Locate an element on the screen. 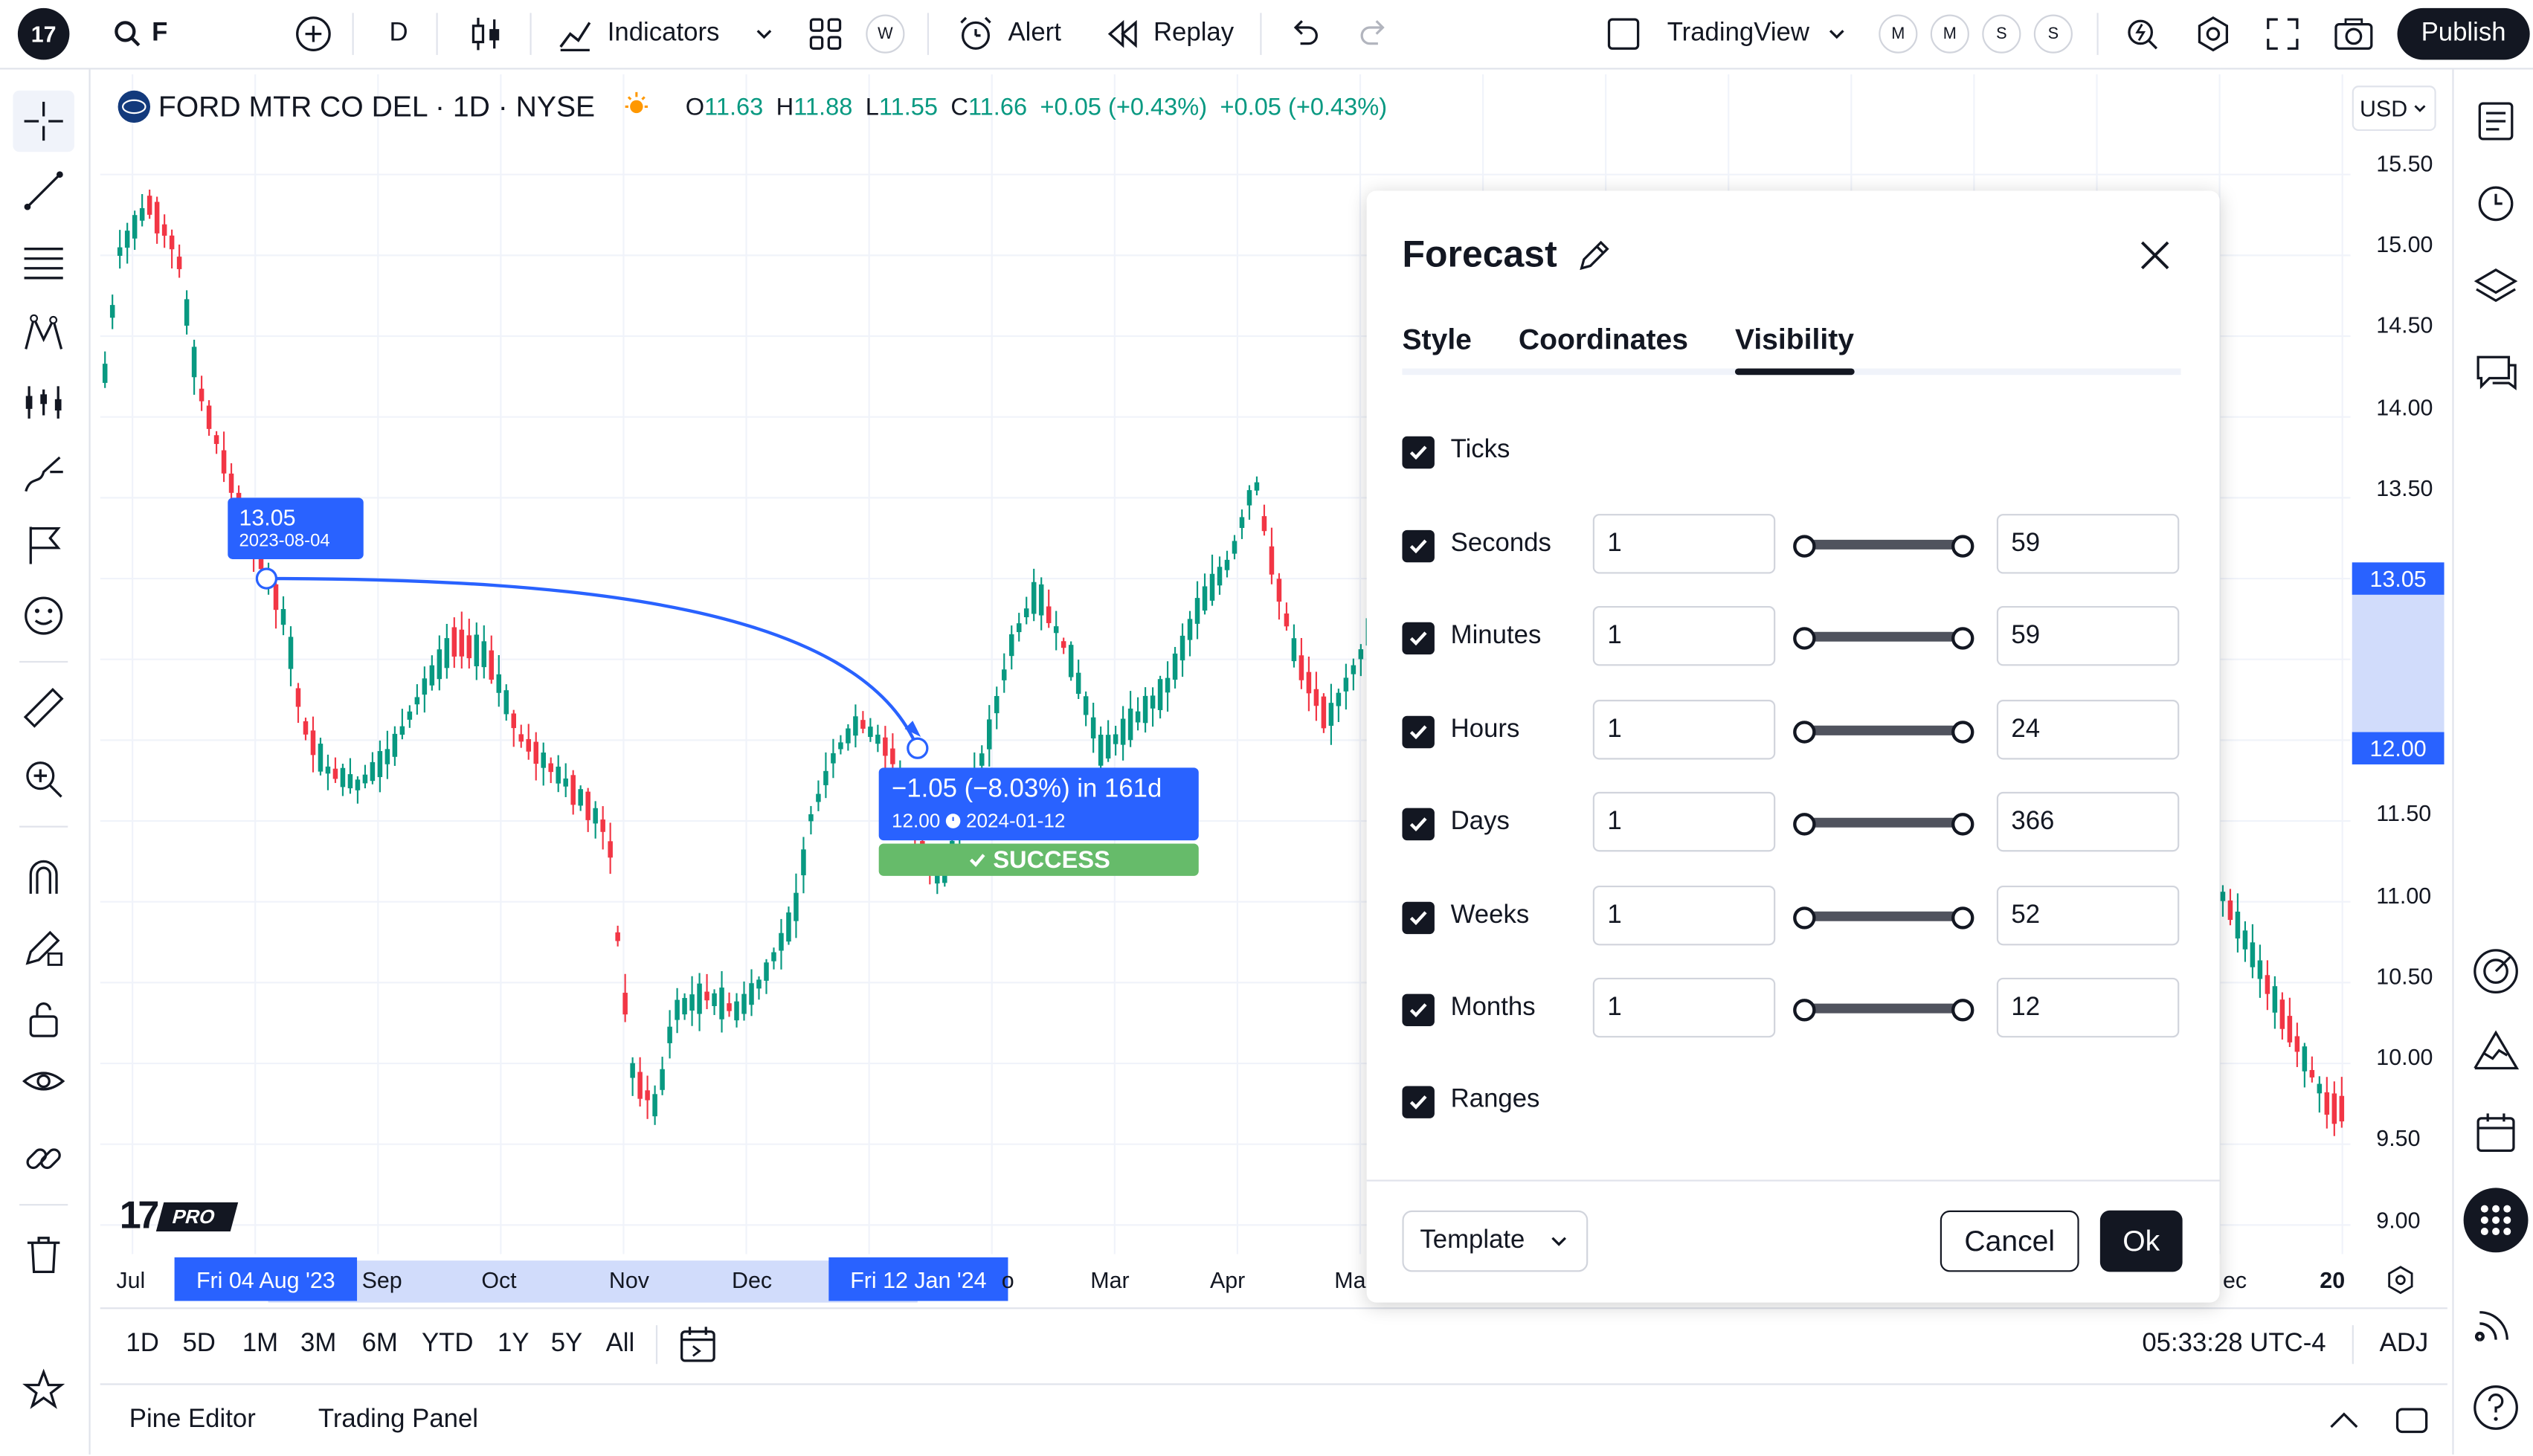  months-range-slider is located at coordinates (1883, 1010).